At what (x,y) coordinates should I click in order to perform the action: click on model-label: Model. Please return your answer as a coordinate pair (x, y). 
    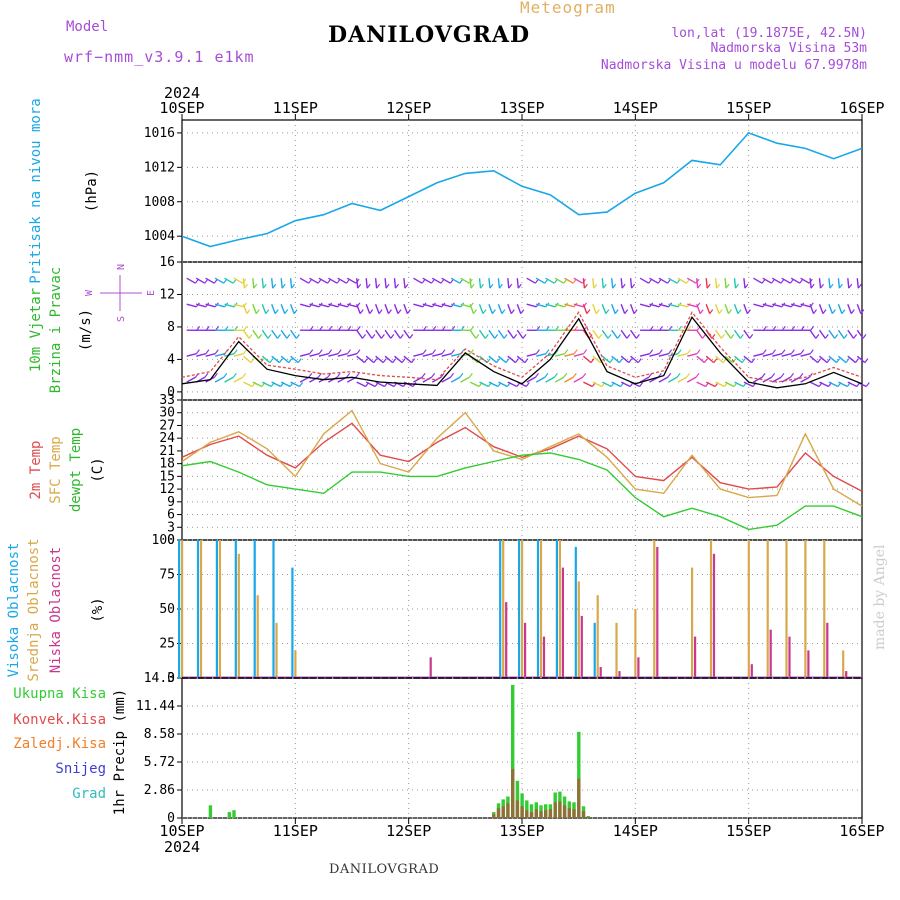
    Looking at the image, I should click on (87, 27).